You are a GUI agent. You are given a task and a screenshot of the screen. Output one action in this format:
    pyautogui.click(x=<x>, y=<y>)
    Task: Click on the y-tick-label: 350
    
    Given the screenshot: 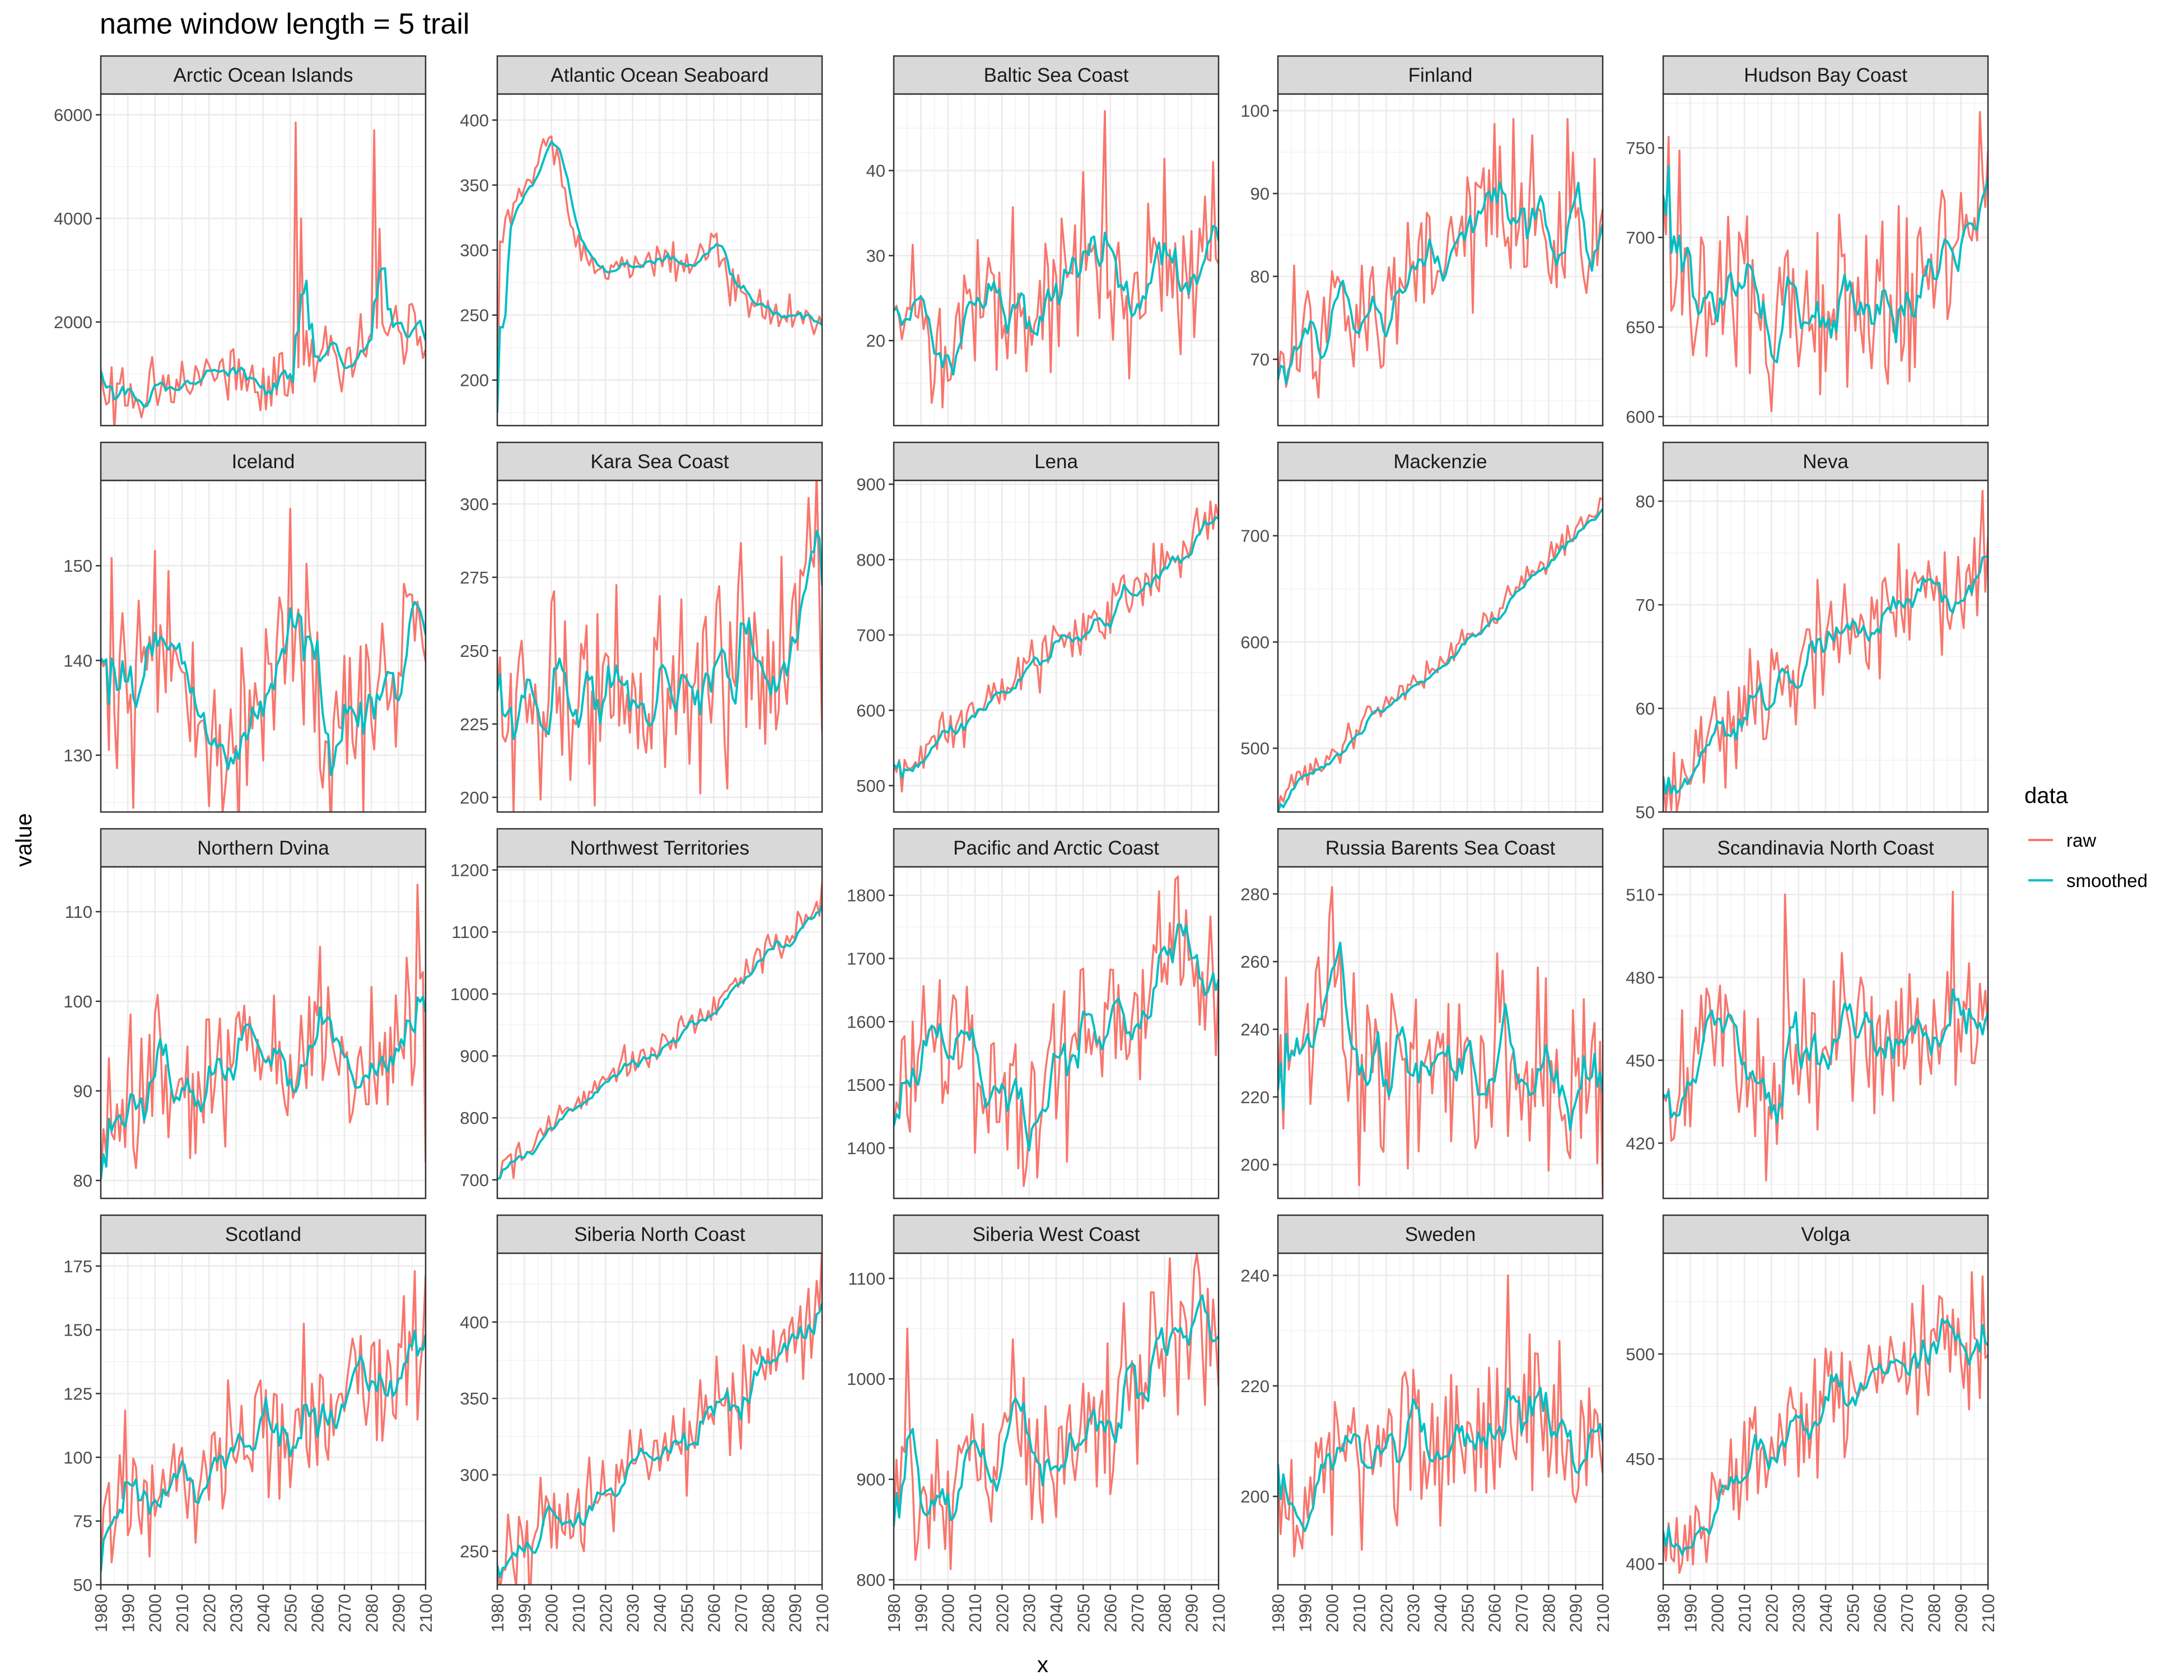 What is the action you would take?
    pyautogui.click(x=475, y=186)
    